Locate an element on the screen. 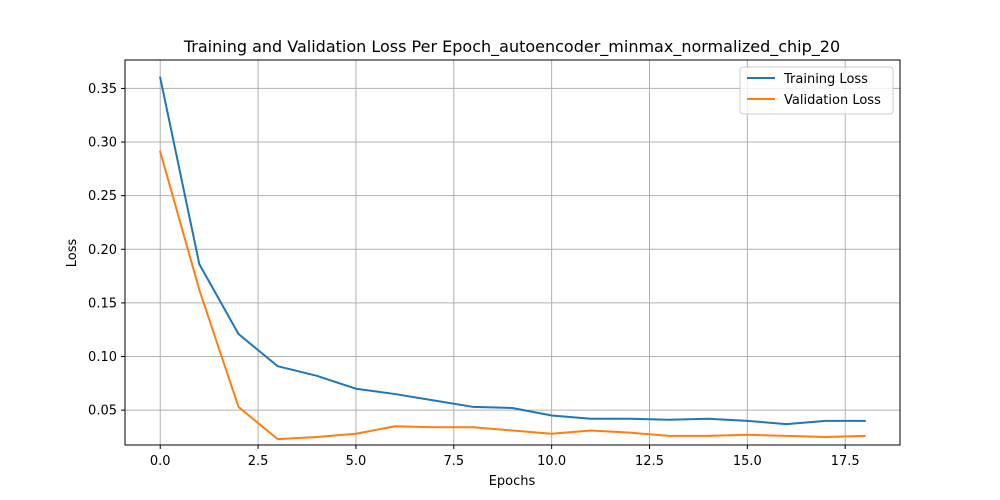  x-tick-label: 2.5 is located at coordinates (258, 461).